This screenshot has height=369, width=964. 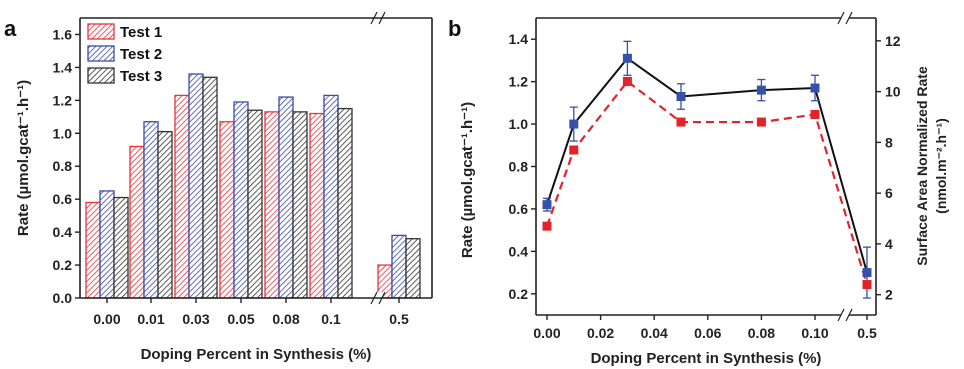 I want to click on panel-a-y-tick-label: 1.2, so click(x=63, y=100).